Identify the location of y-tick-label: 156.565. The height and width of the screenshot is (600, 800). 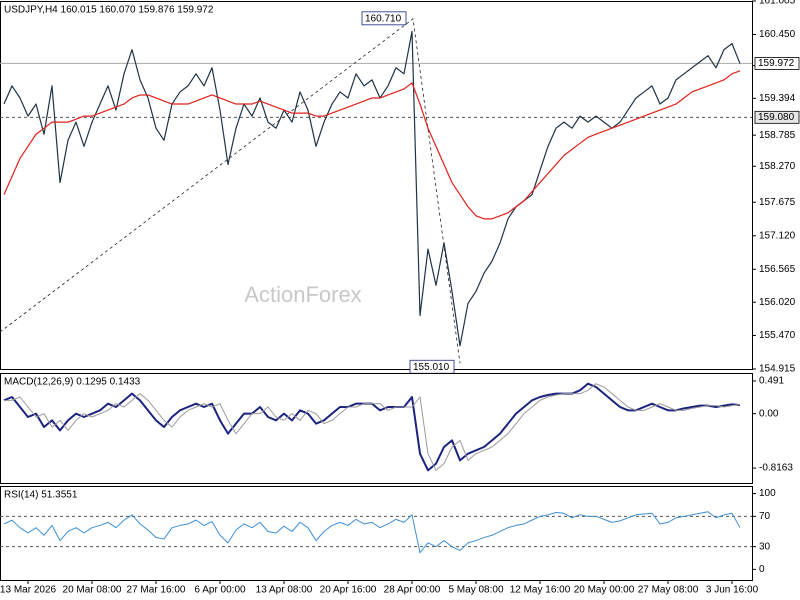
(777, 269).